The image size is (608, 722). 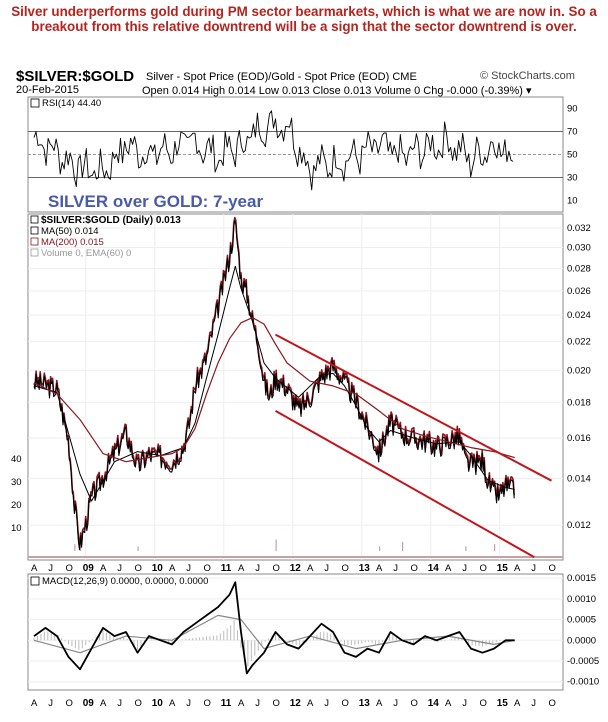 I want to click on upper-trendline, so click(x=413, y=407).